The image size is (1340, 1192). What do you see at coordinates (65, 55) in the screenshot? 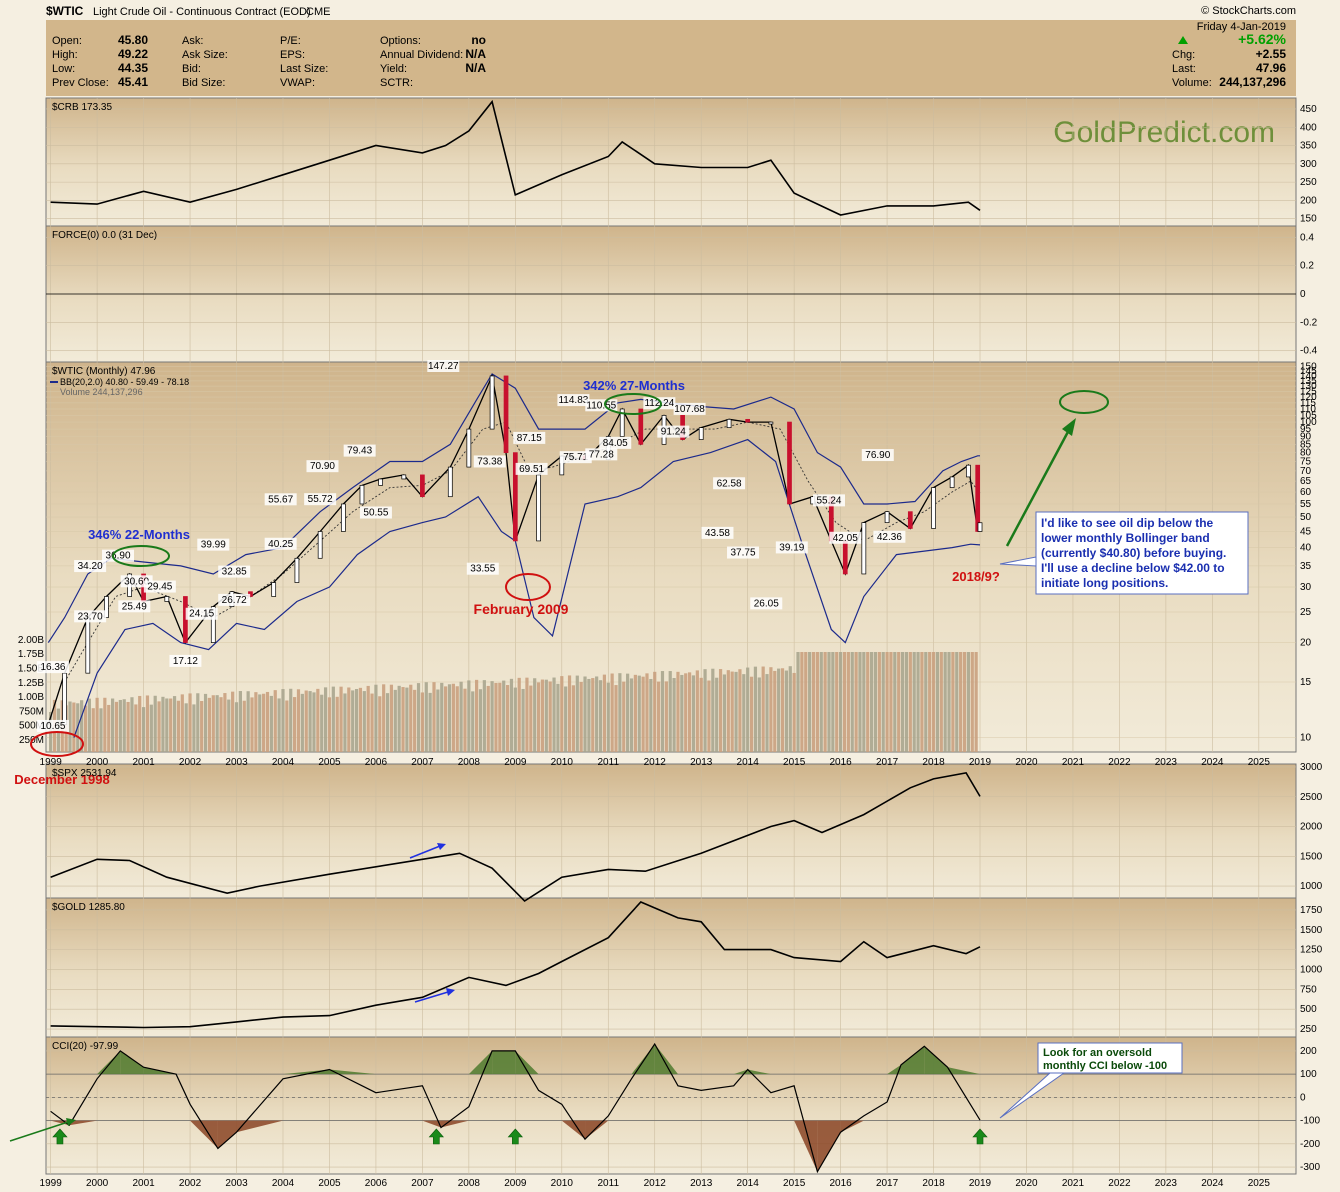
I see `header-field-label: High:` at bounding box center [65, 55].